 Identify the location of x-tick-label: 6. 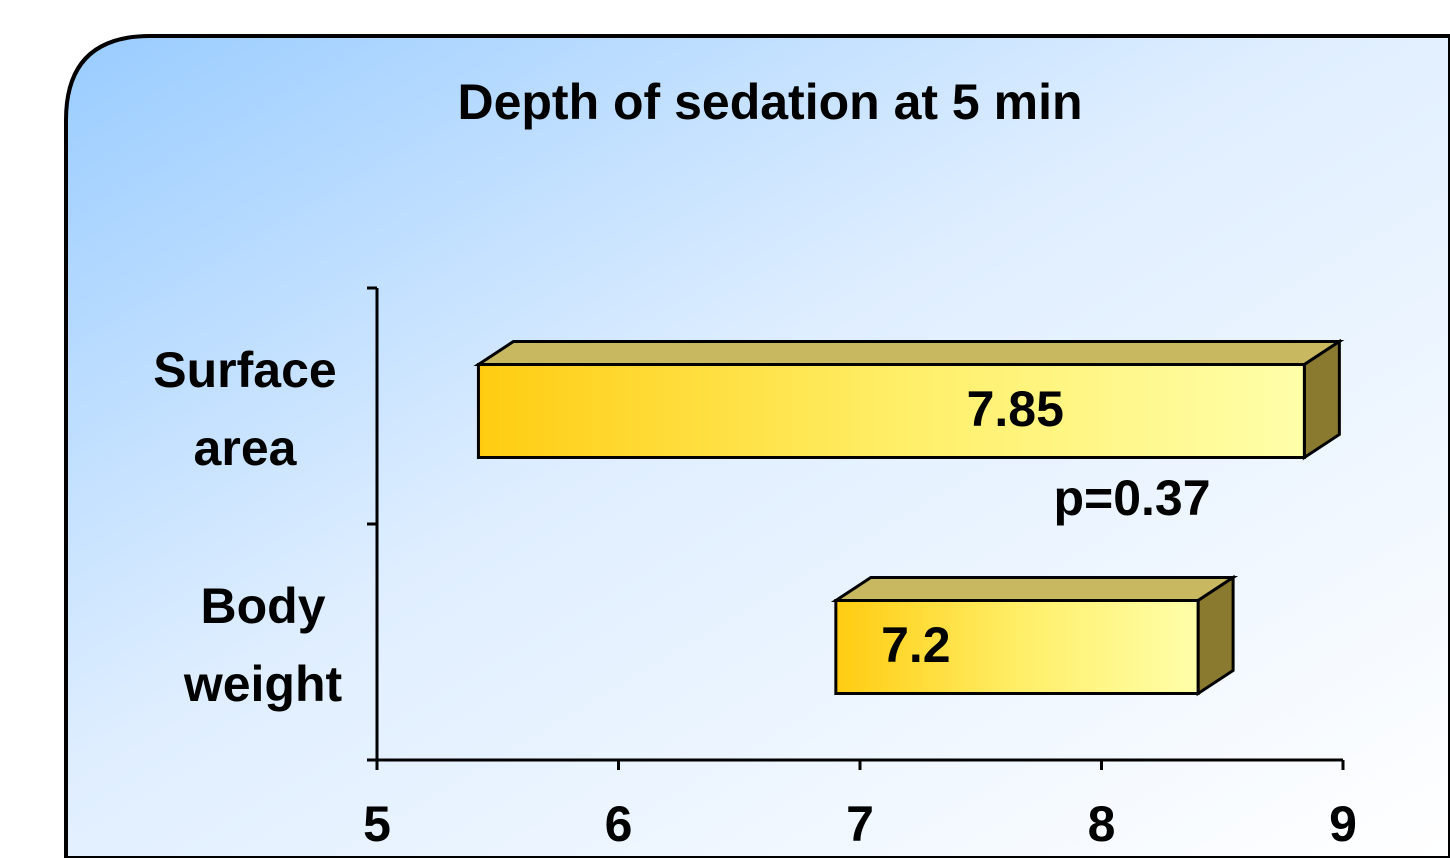
(619, 824).